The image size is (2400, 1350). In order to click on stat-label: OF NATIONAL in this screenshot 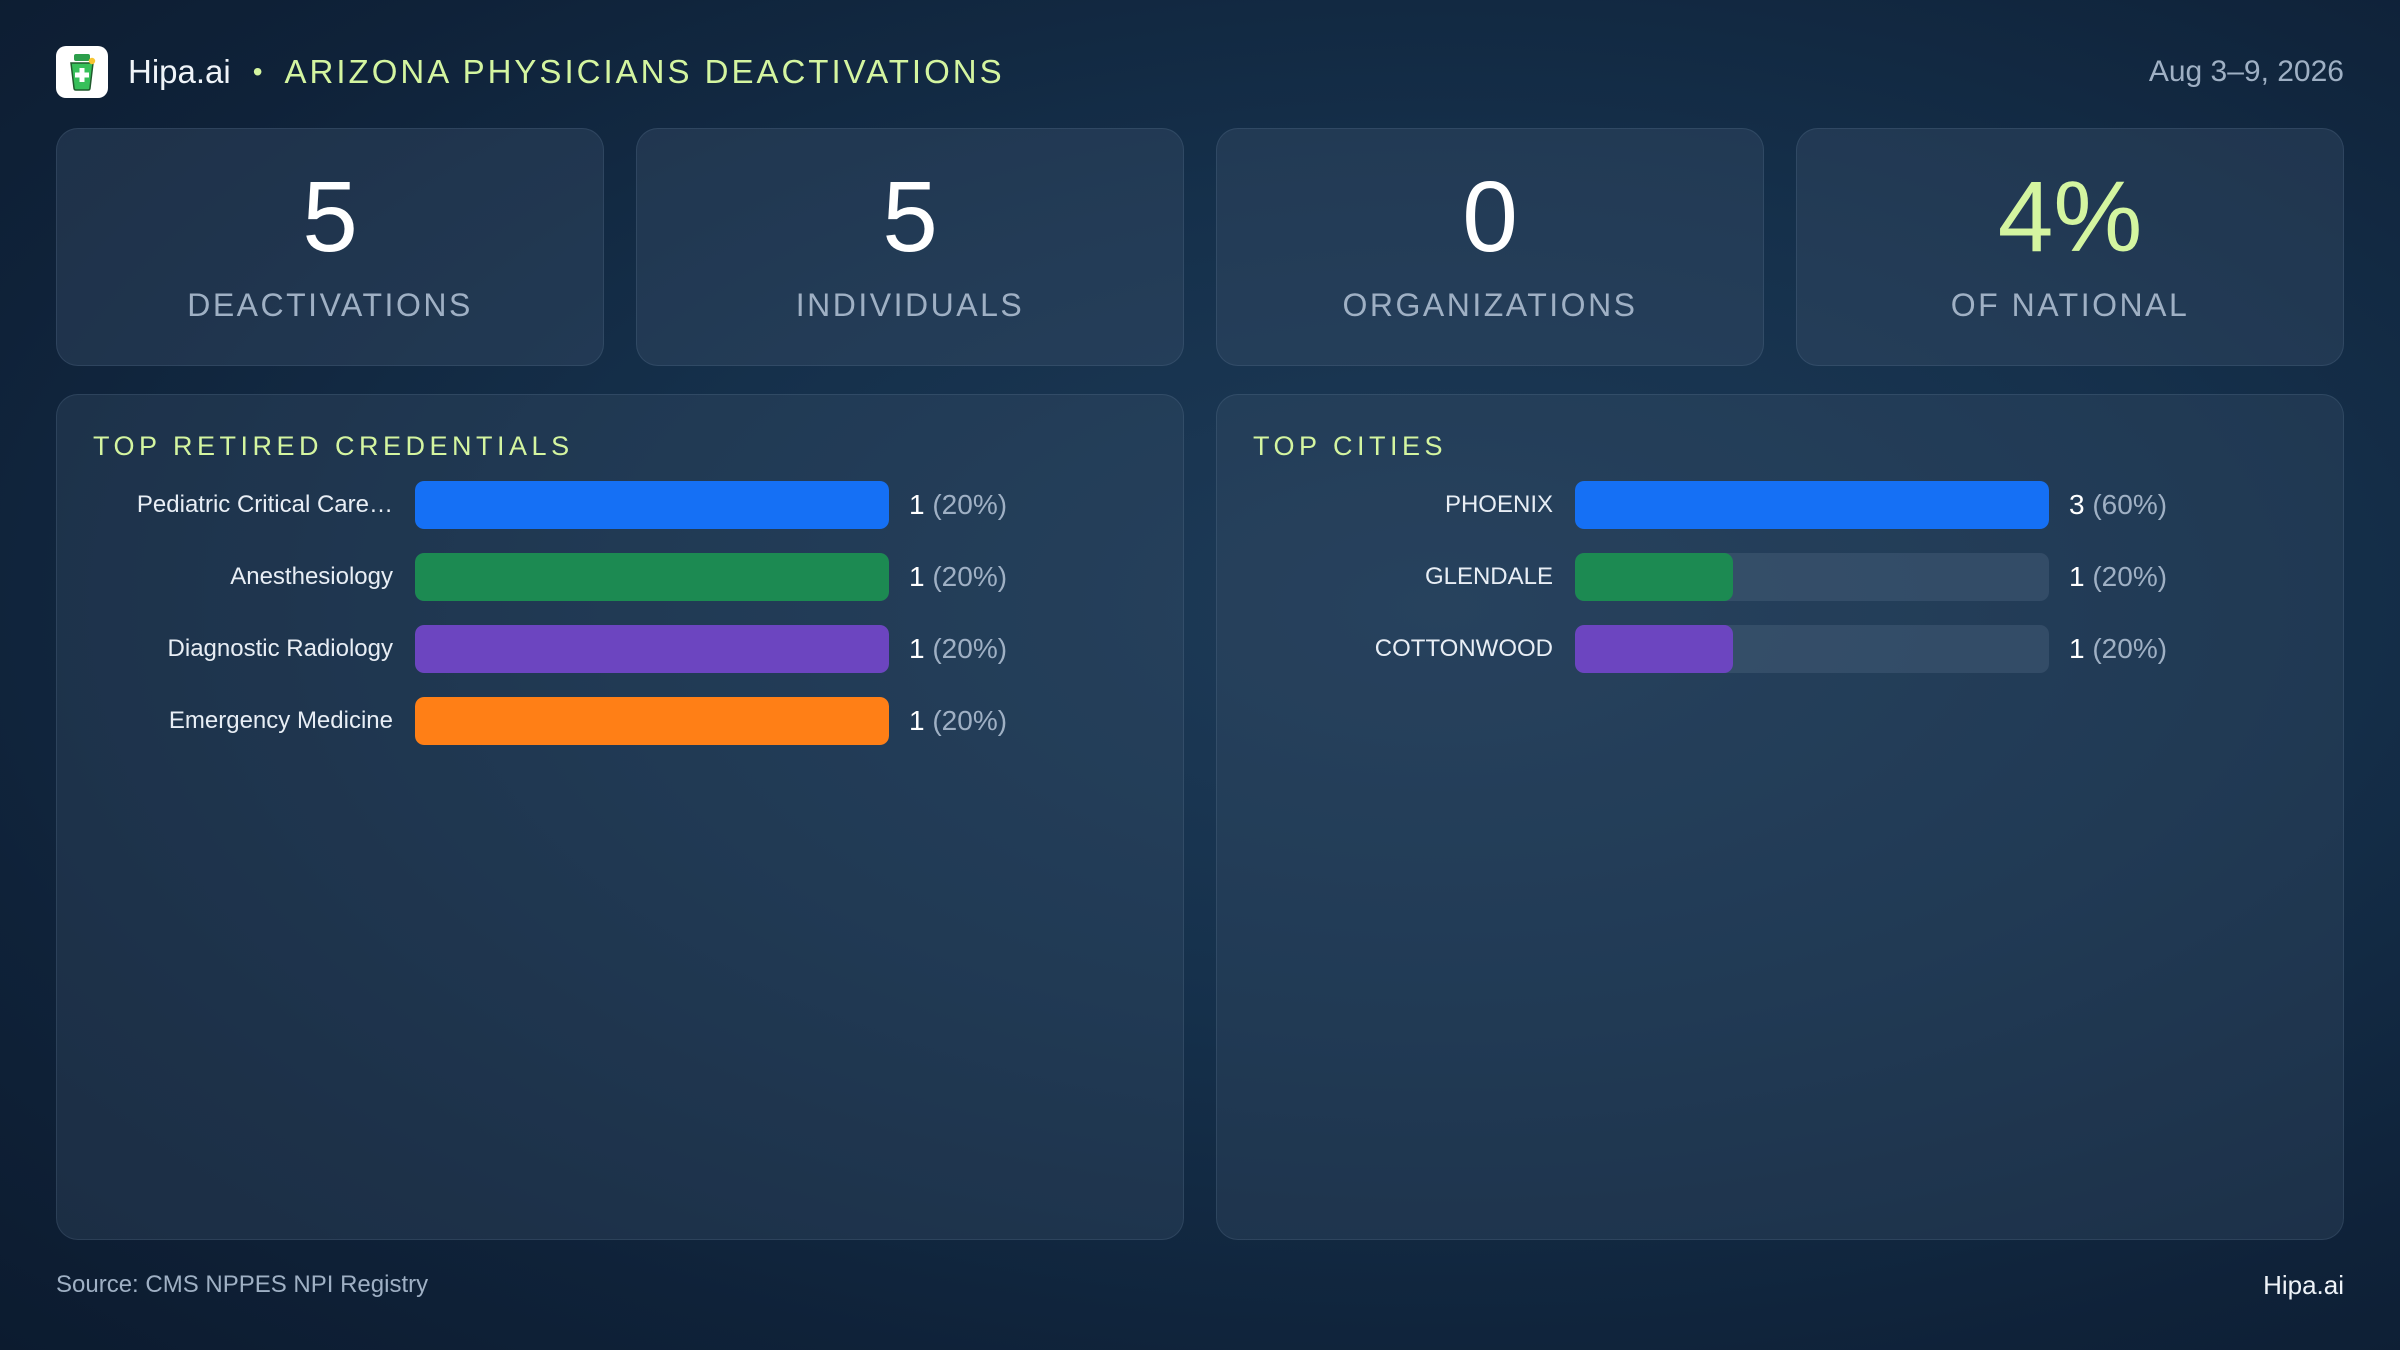, I will do `click(2070, 304)`.